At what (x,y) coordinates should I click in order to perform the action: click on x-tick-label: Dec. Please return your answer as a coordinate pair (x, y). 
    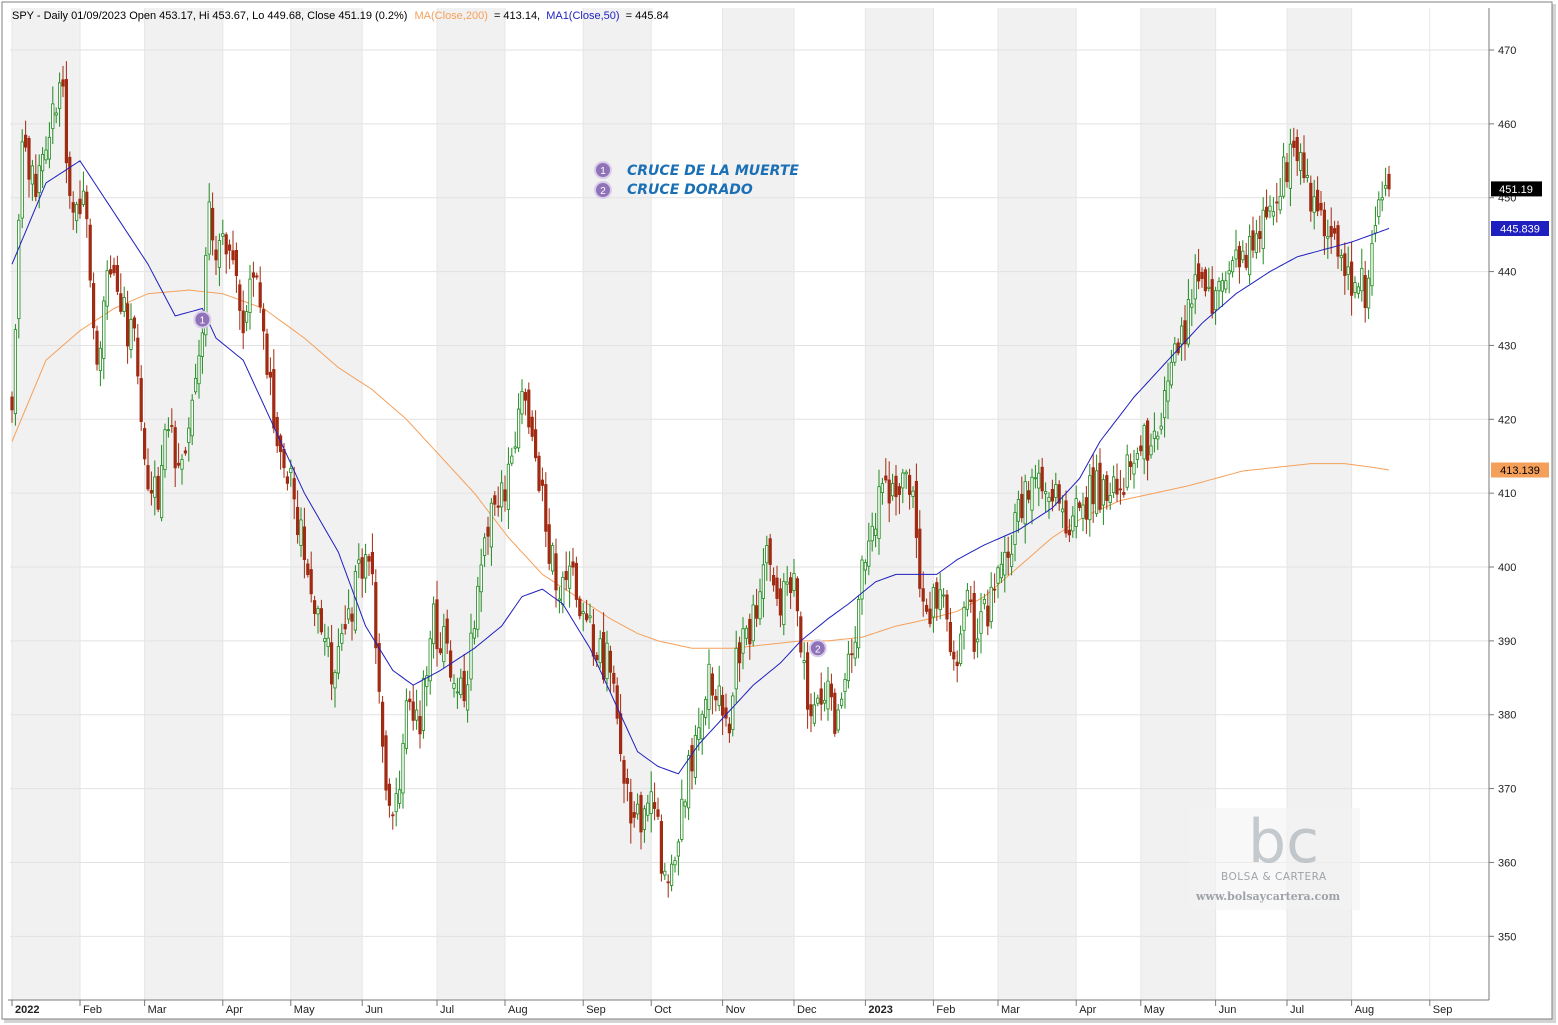
    Looking at the image, I should click on (807, 1010).